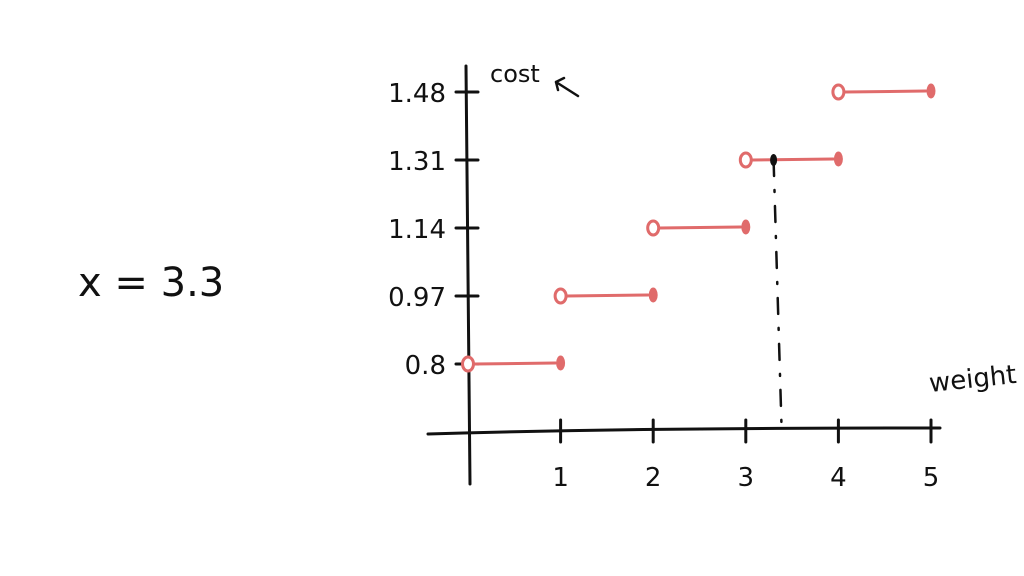 The height and width of the screenshot is (576, 1024). Describe the element at coordinates (838, 478) in the screenshot. I see `x-tick-label-4: 4` at that location.